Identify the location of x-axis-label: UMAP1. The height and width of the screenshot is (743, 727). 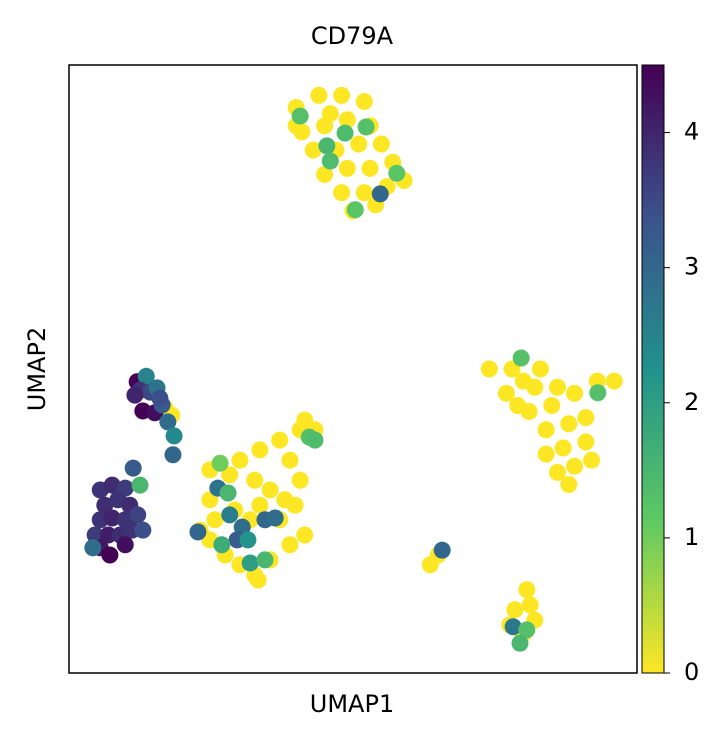
(352, 704).